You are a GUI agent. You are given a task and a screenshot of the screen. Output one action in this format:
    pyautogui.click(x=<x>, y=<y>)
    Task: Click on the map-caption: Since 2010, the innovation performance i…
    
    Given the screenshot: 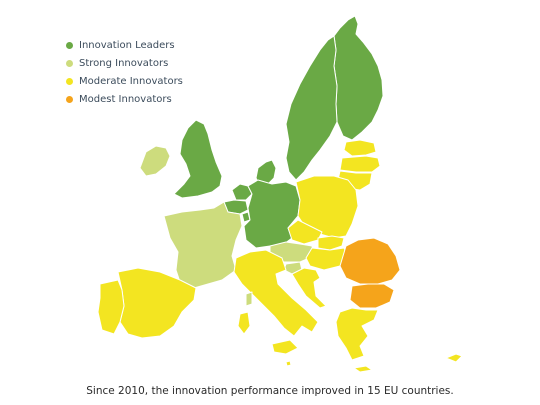 What is the action you would take?
    pyautogui.click(x=270, y=391)
    